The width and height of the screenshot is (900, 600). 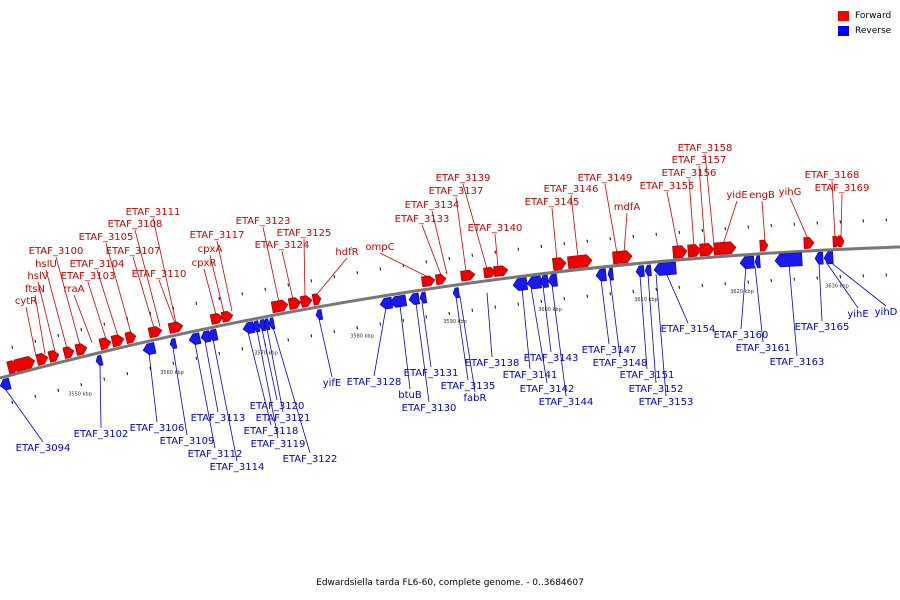 What do you see at coordinates (159, 274) in the screenshot?
I see `gene-label-ETAF_3110: ETAF_3110` at bounding box center [159, 274].